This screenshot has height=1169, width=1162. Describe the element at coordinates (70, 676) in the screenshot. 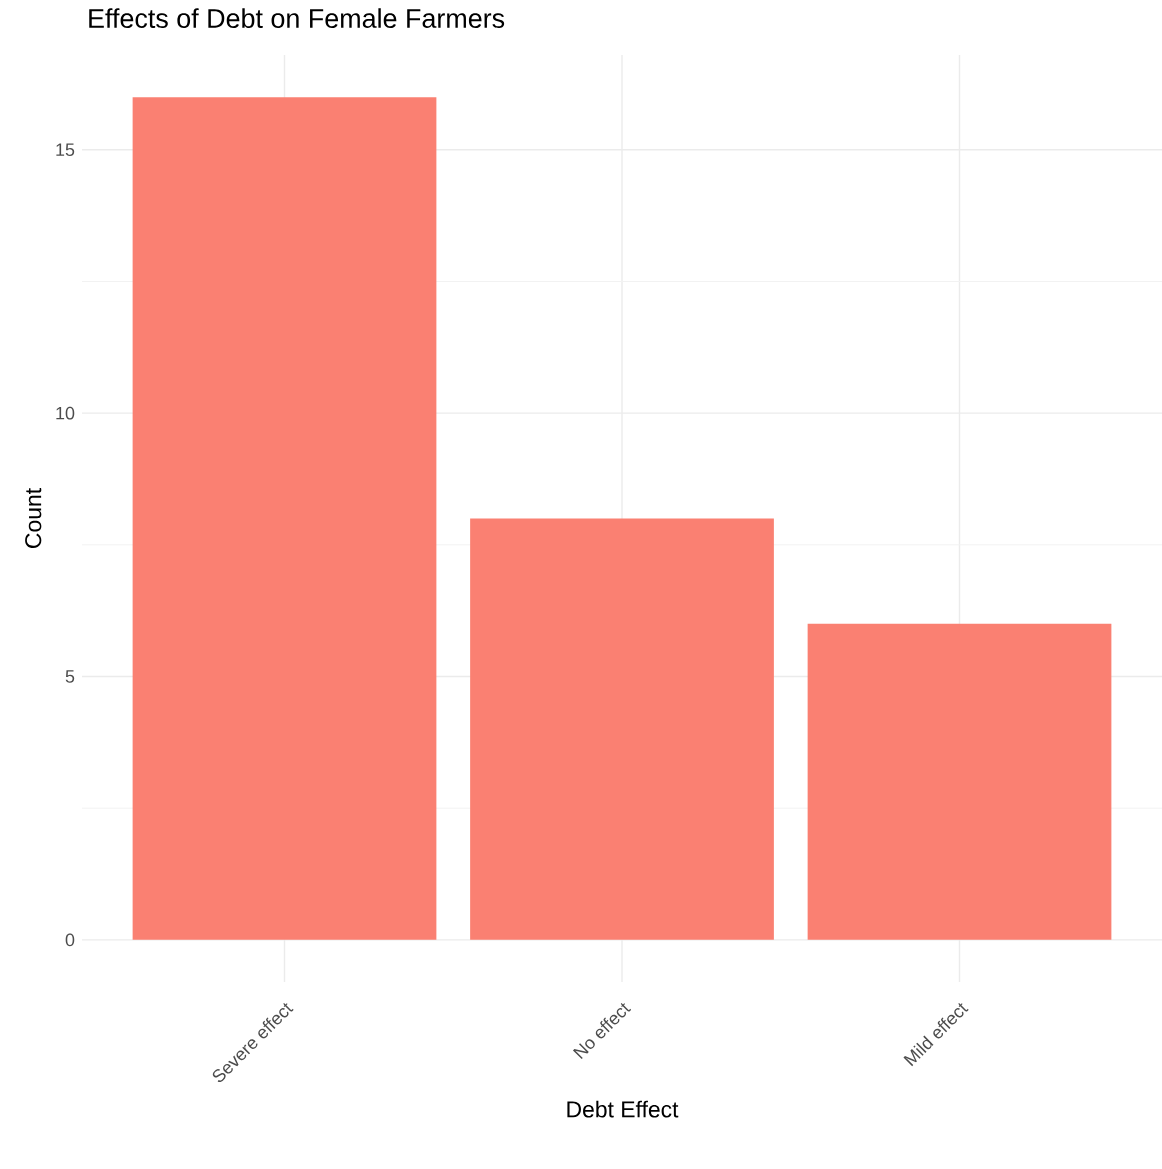

I see `y-tick-label: 5` at that location.